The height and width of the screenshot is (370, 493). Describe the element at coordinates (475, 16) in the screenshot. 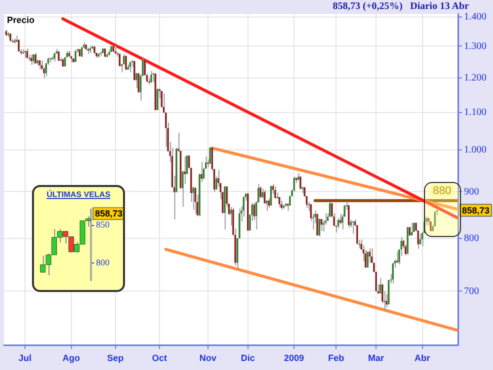

I see `y-tick-label: 1.400` at that location.